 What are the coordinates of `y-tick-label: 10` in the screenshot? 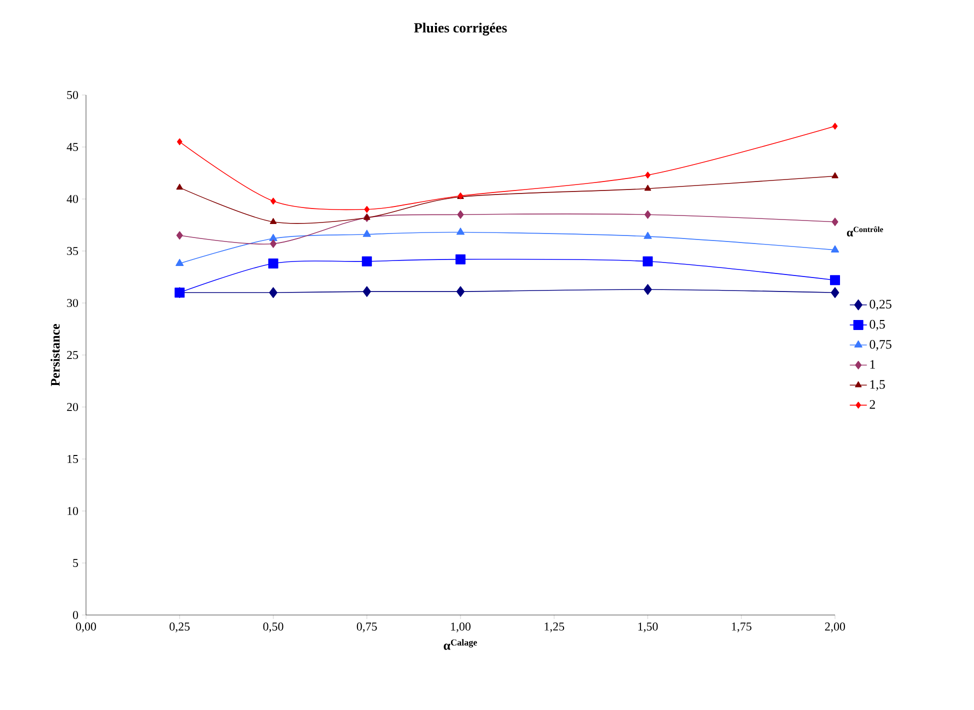 It's located at (73, 511).